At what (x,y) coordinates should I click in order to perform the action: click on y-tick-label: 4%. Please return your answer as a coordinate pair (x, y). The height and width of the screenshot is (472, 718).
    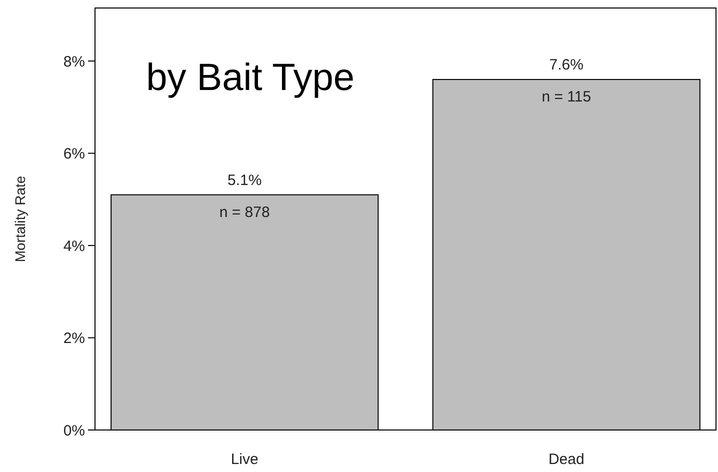
    Looking at the image, I should click on (74, 246).